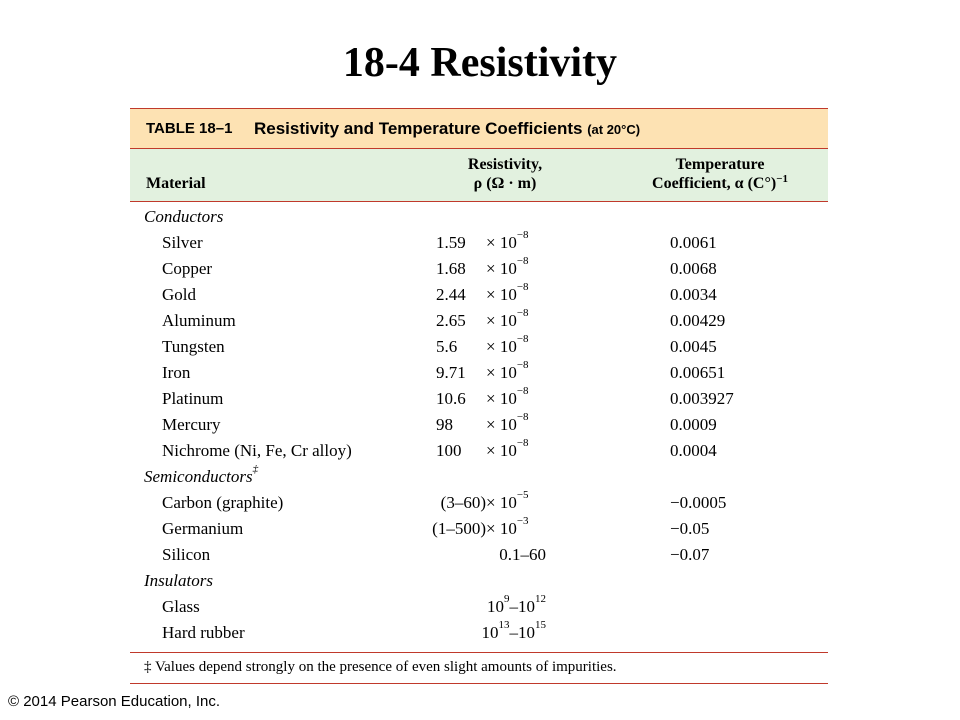  Describe the element at coordinates (191, 424) in the screenshot. I see `material-cell: Mercury` at that location.